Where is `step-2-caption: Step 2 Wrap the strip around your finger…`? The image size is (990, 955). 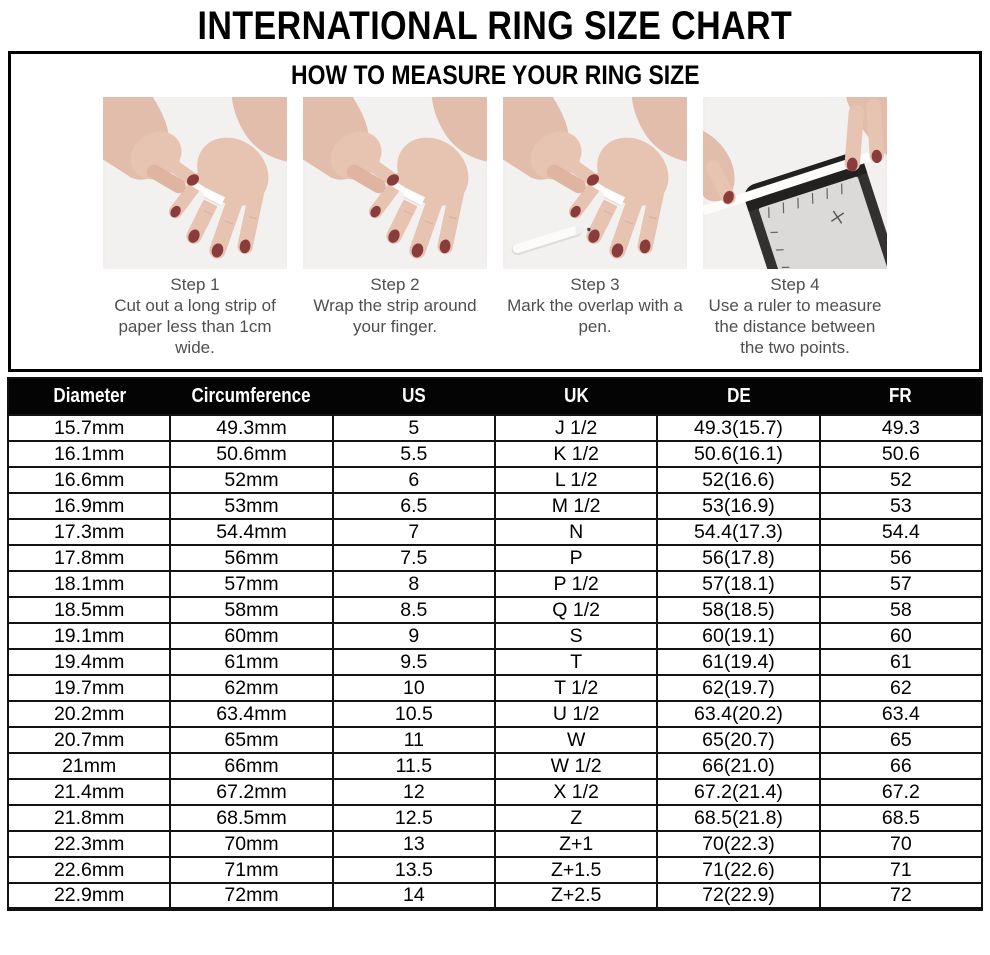
step-2-caption: Step 2 Wrap the strip around your finger… is located at coordinates (395, 306).